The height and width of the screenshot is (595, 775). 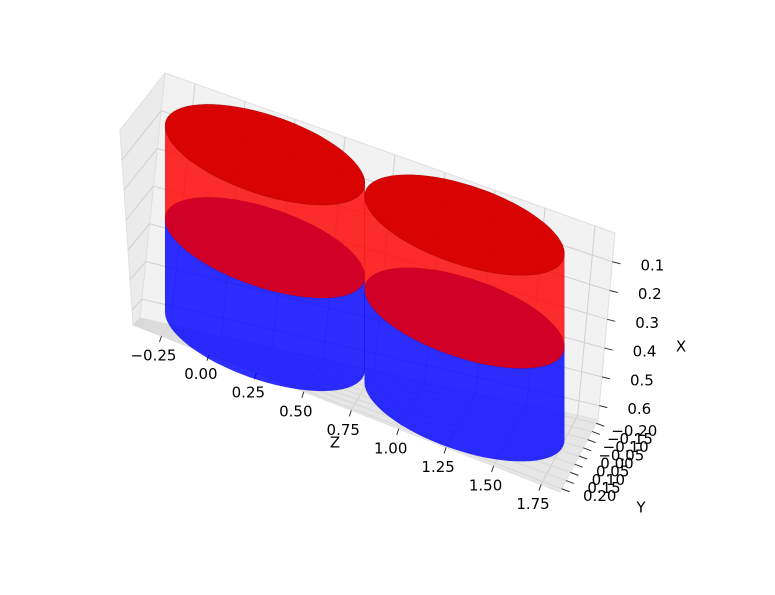 What do you see at coordinates (652, 265) in the screenshot?
I see `x-tick-label: 0.1` at bounding box center [652, 265].